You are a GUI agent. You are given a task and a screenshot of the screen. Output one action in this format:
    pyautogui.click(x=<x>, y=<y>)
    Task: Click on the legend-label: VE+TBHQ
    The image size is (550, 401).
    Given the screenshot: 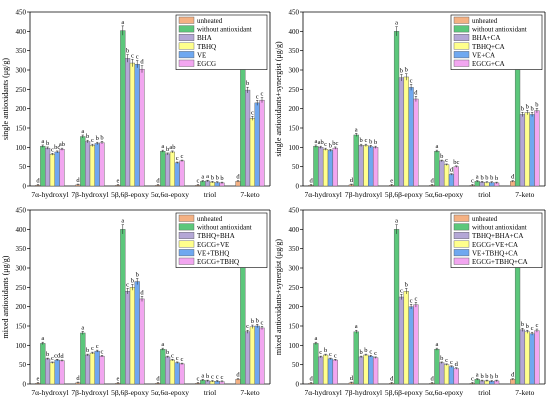 What is the action you would take?
    pyautogui.click(x=213, y=253)
    